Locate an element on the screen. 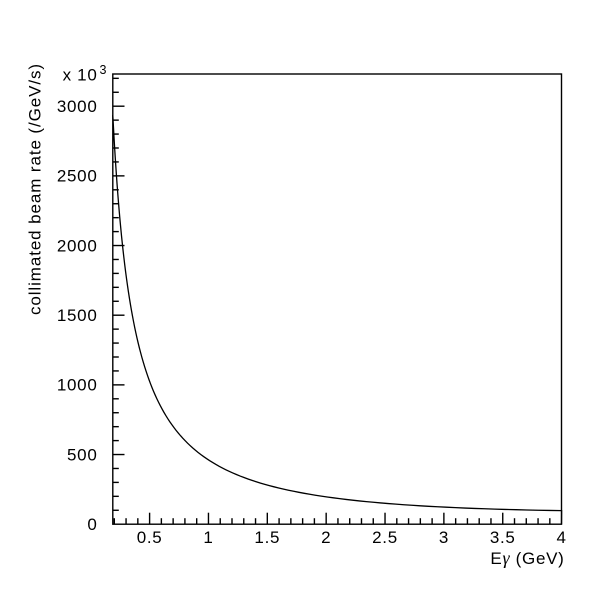 The height and width of the screenshot is (600, 600). svg-text: 2.5 is located at coordinates (385, 537).